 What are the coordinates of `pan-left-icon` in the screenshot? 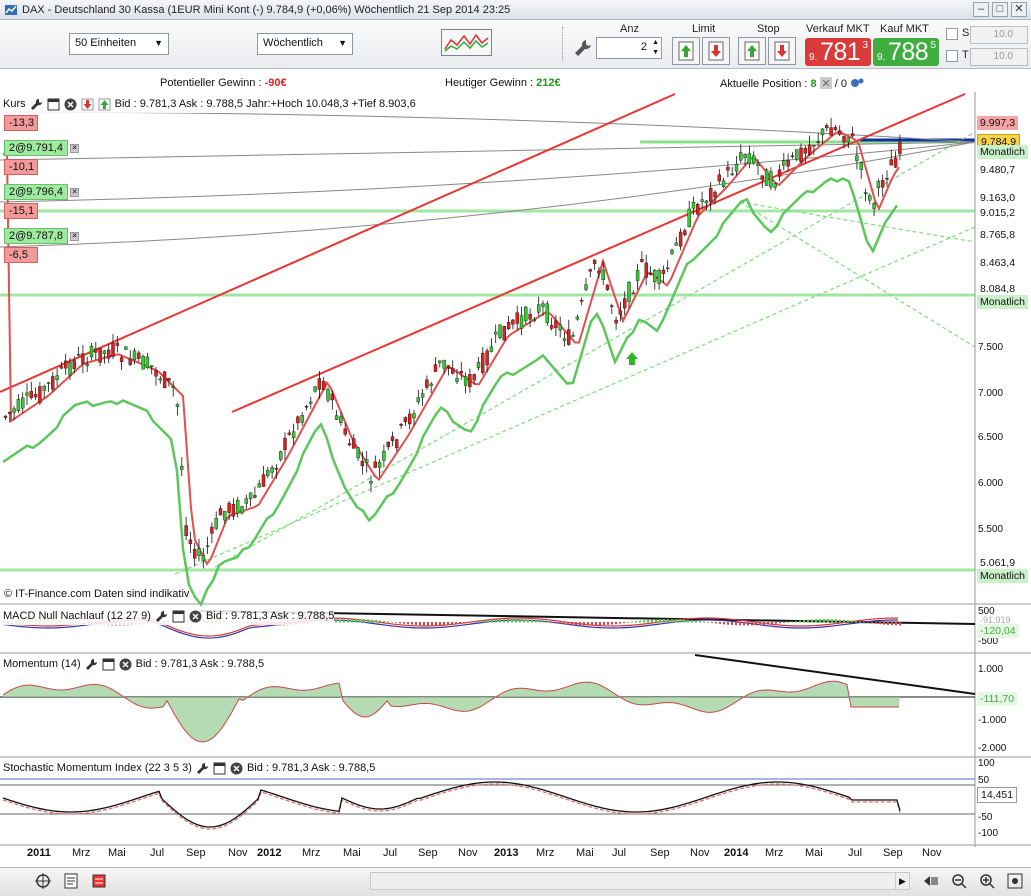 It's located at (931, 881).